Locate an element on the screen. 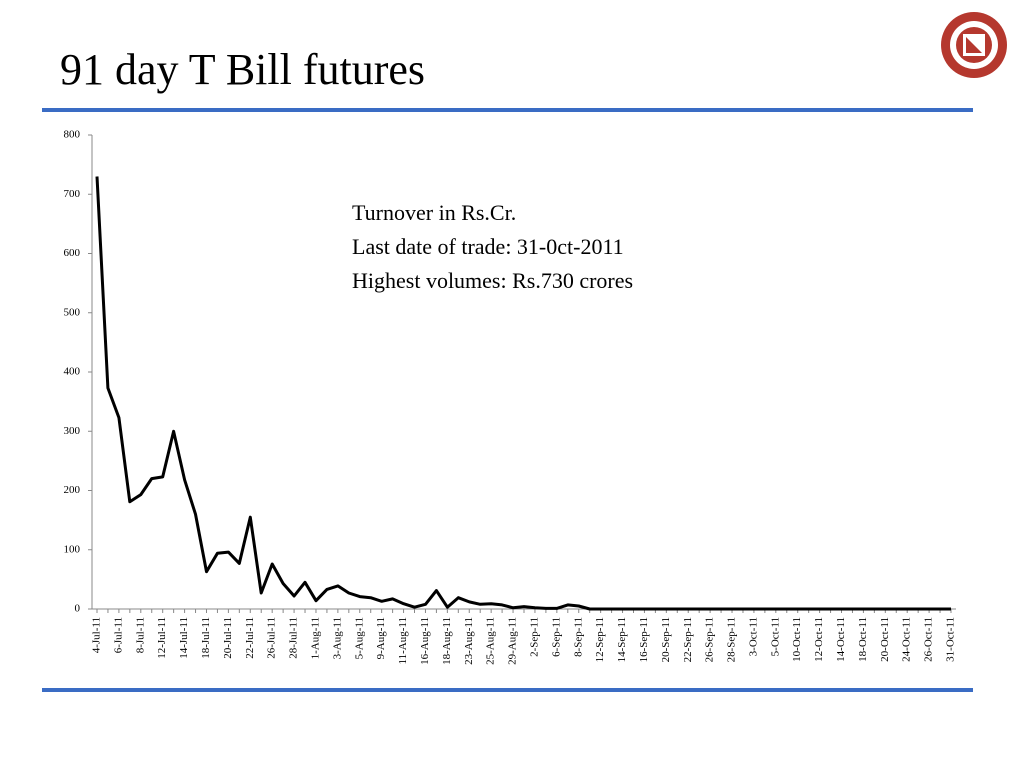 The height and width of the screenshot is (768, 1024). x-tick-label: 31-Oct-11 is located at coordinates (951, 639).